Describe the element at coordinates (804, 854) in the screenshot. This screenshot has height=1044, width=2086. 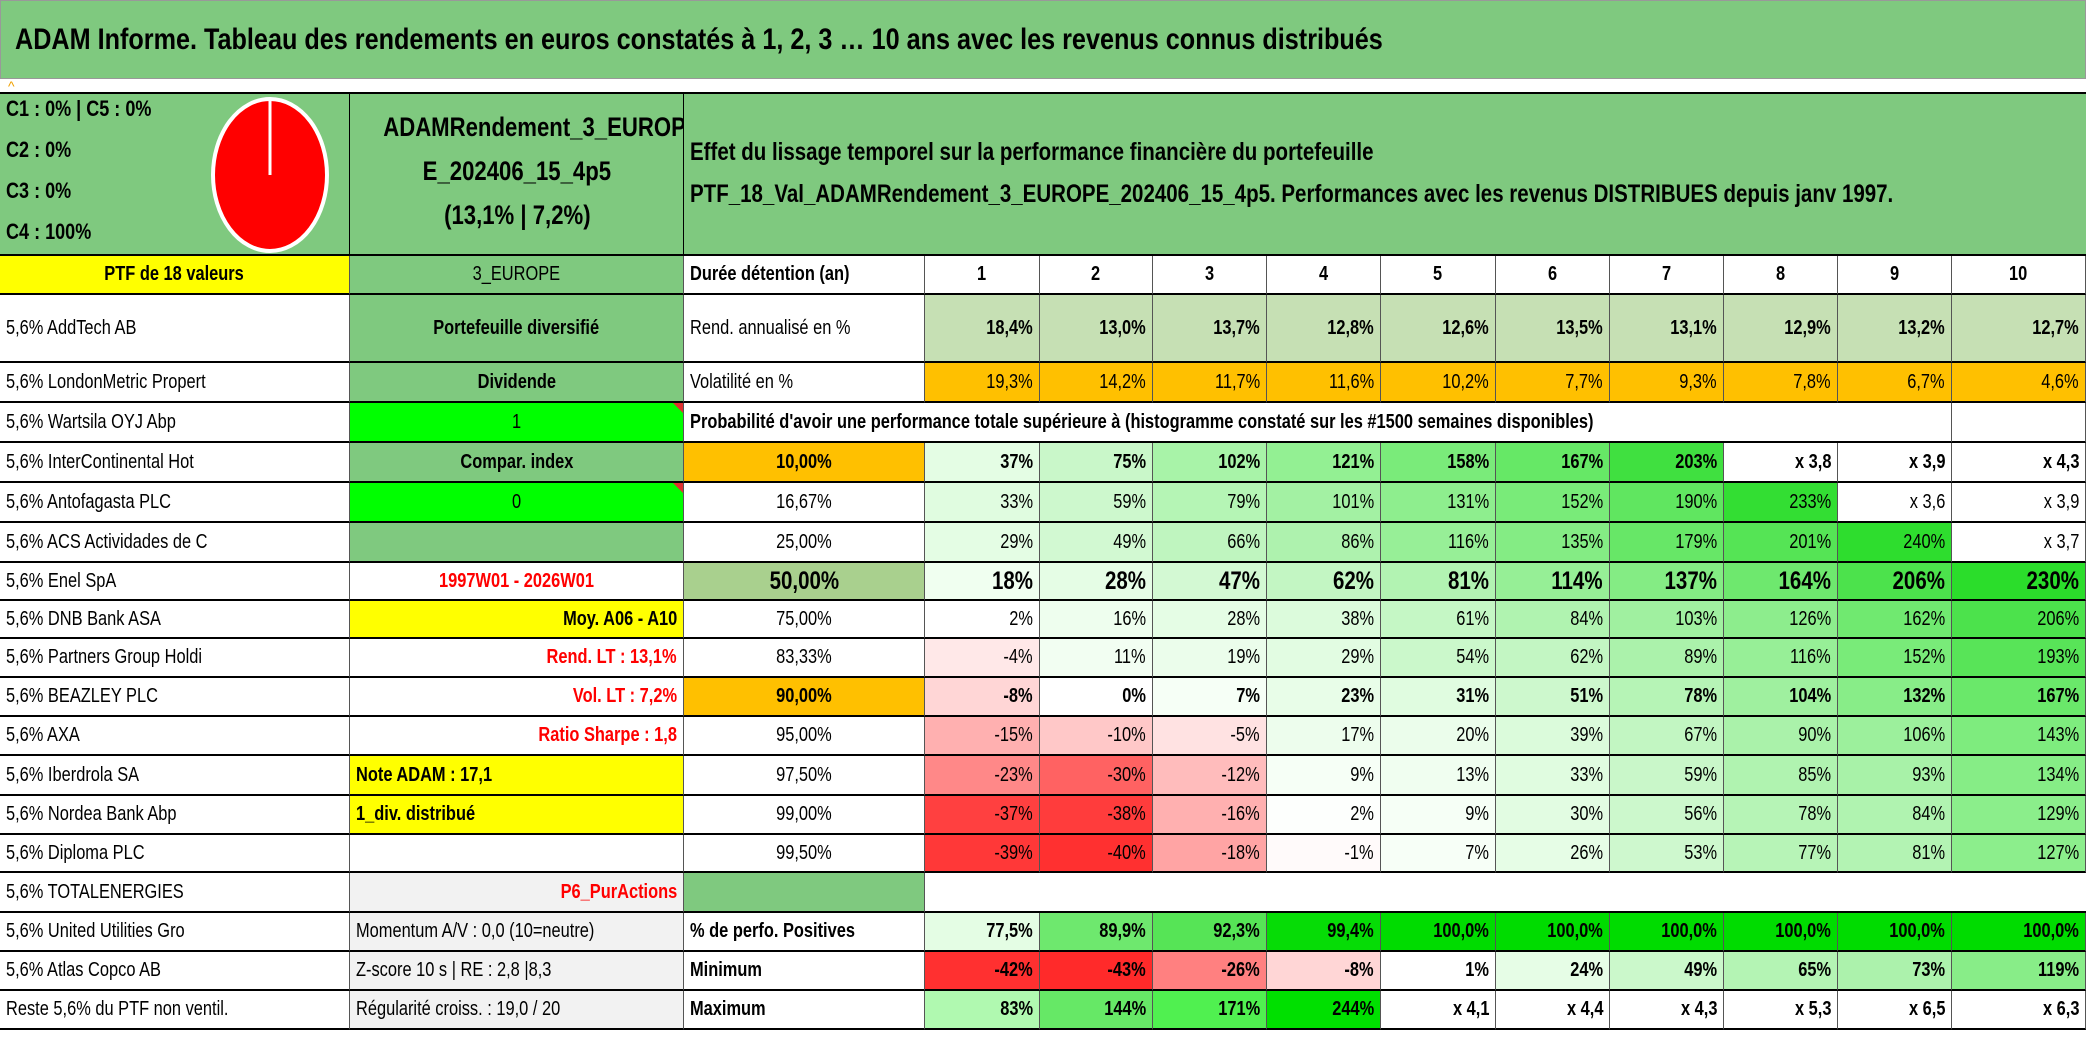
I see `probability-threshold: 99,50%` at that location.